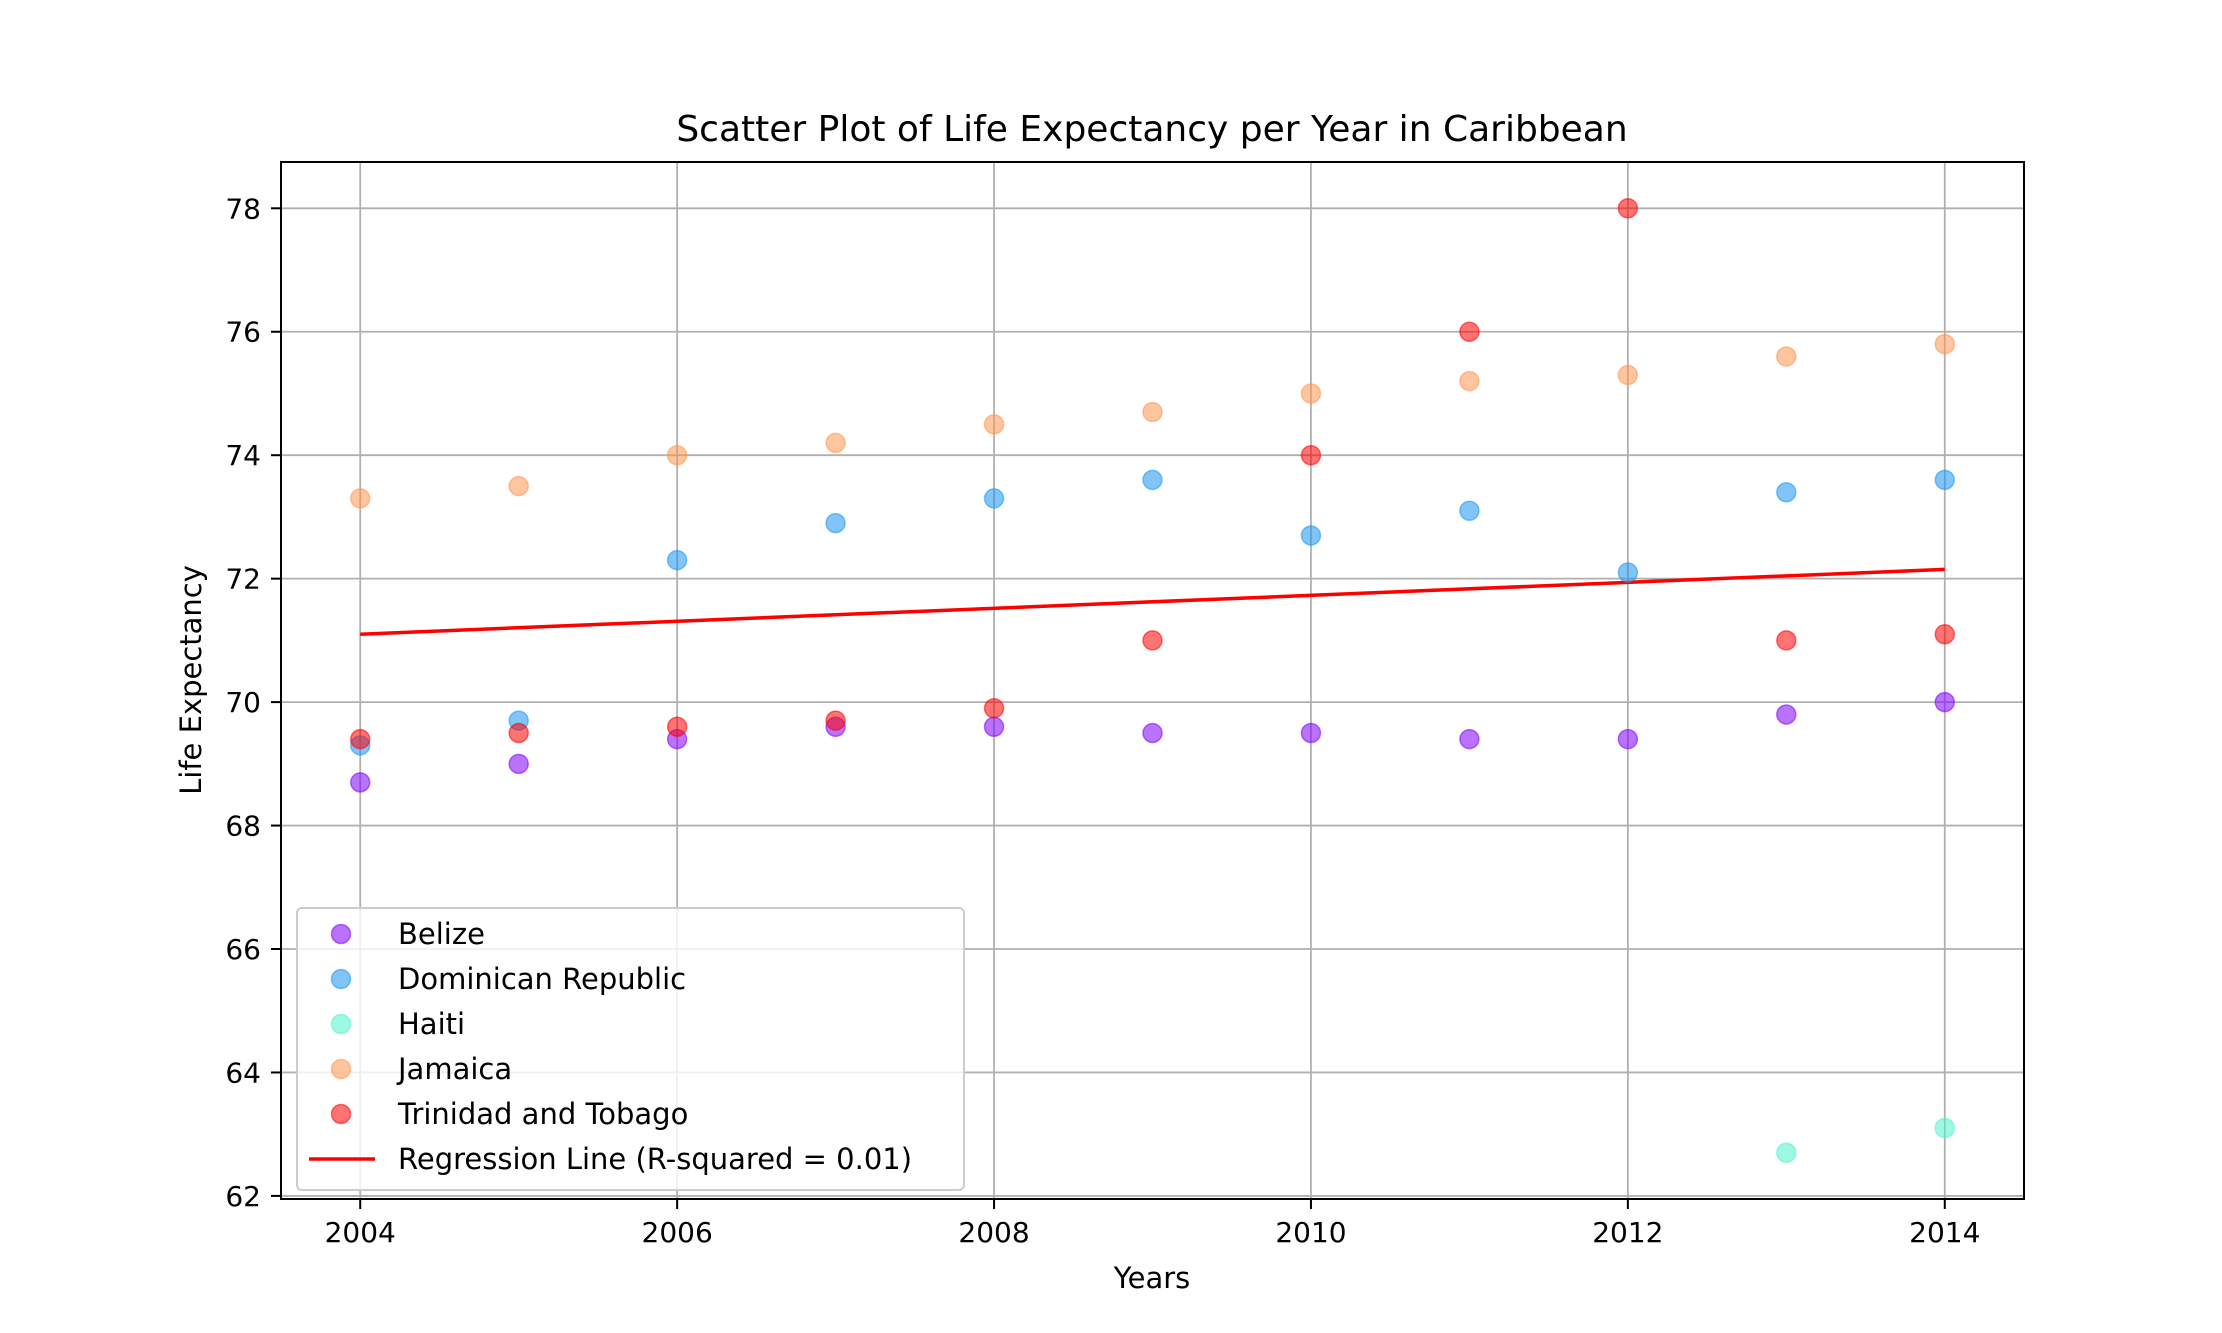  Describe the element at coordinates (243, 826) in the screenshot. I see `y-tick-label: 68` at that location.